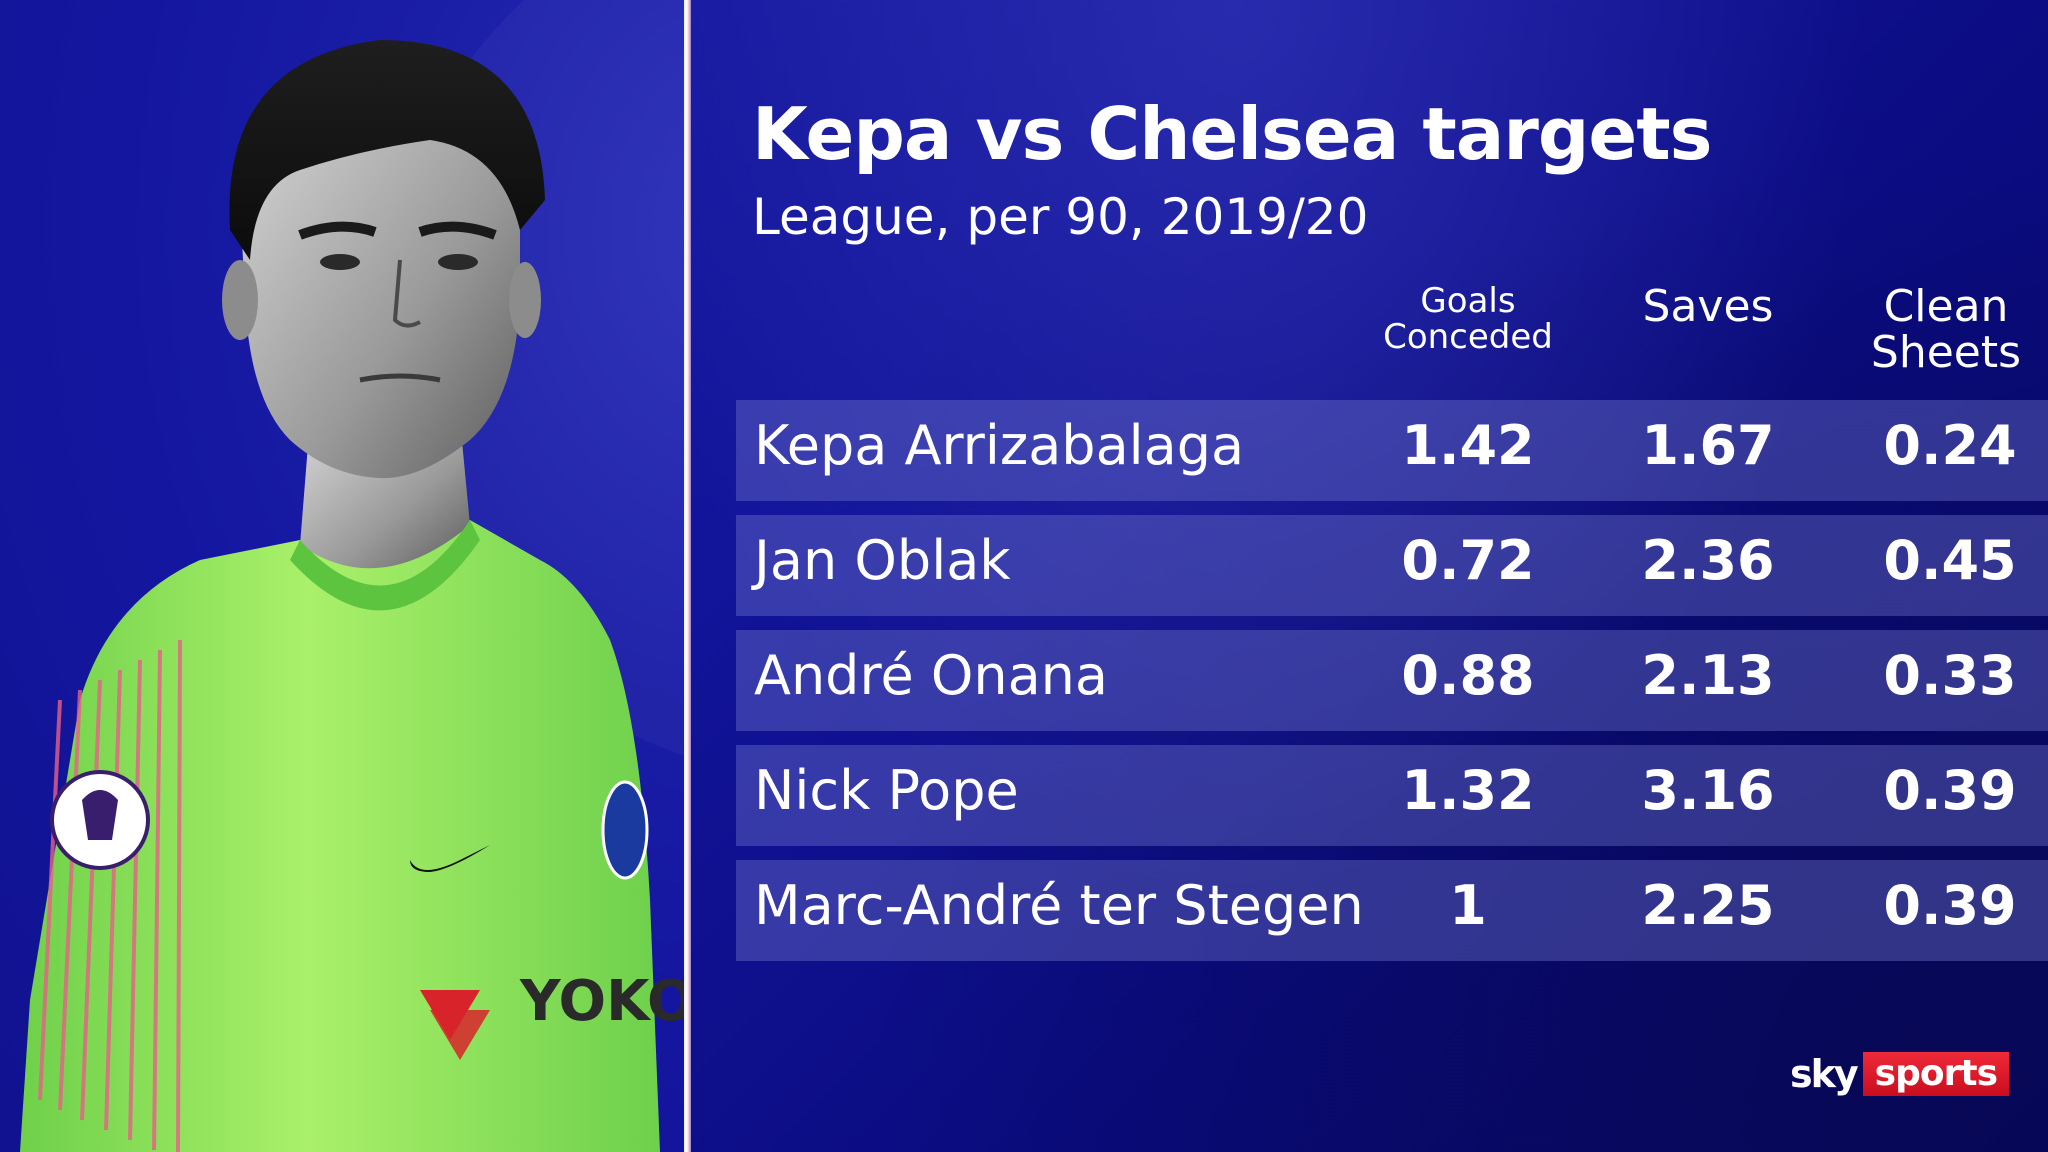 Image resolution: width=2048 pixels, height=1152 pixels. Describe the element at coordinates (1950, 560) in the screenshot. I see `clean-sheets-value: 0.45` at that location.